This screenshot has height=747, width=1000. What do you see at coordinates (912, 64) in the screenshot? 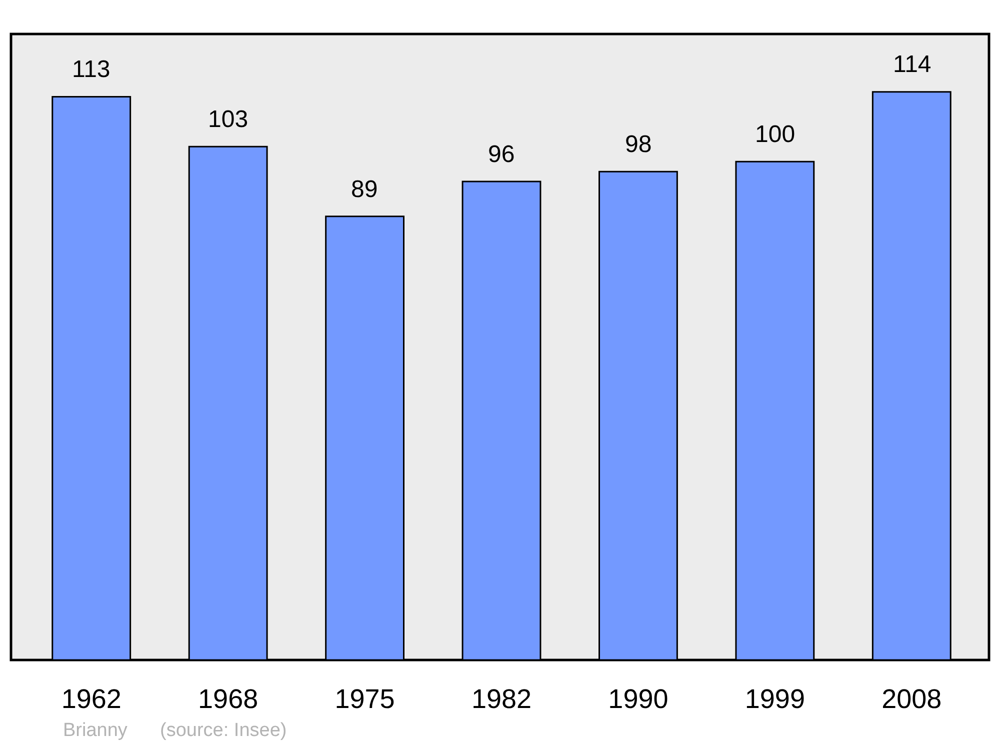
I see `data-label: 114` at bounding box center [912, 64].